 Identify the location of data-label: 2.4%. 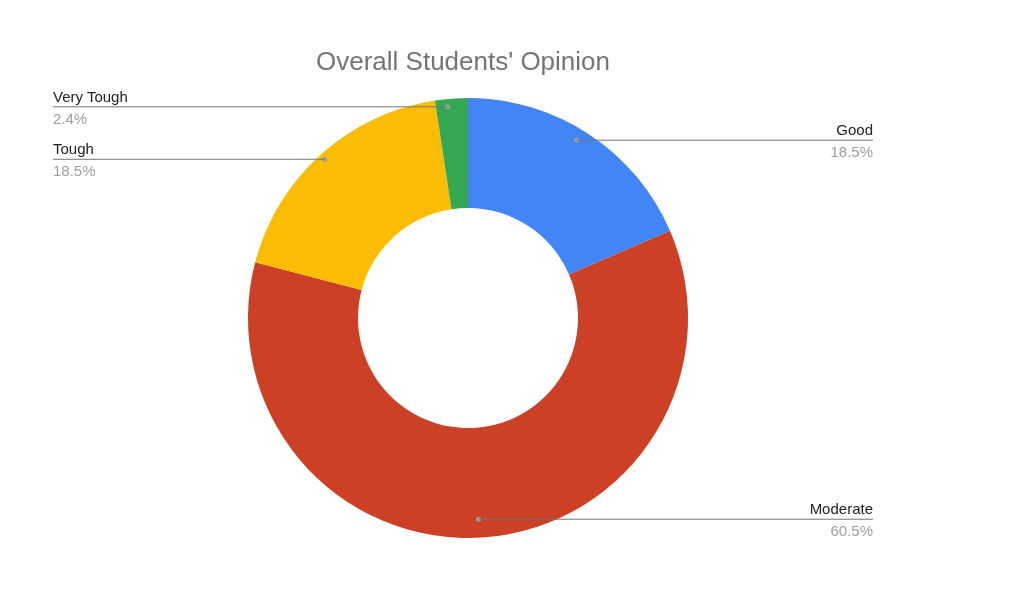
(70, 118).